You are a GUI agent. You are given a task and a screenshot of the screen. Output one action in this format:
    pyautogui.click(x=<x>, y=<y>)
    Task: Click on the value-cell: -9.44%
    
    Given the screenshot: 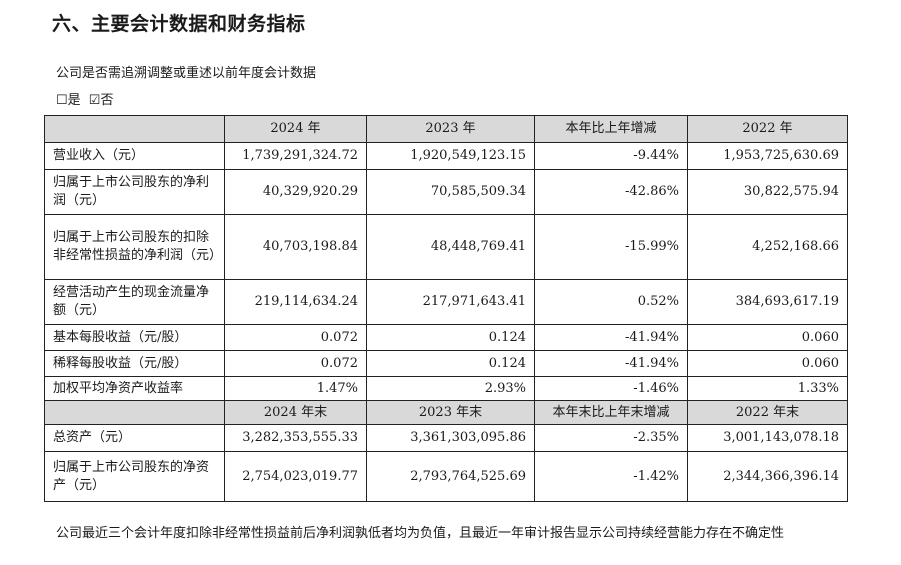 What is the action you would take?
    pyautogui.click(x=611, y=156)
    